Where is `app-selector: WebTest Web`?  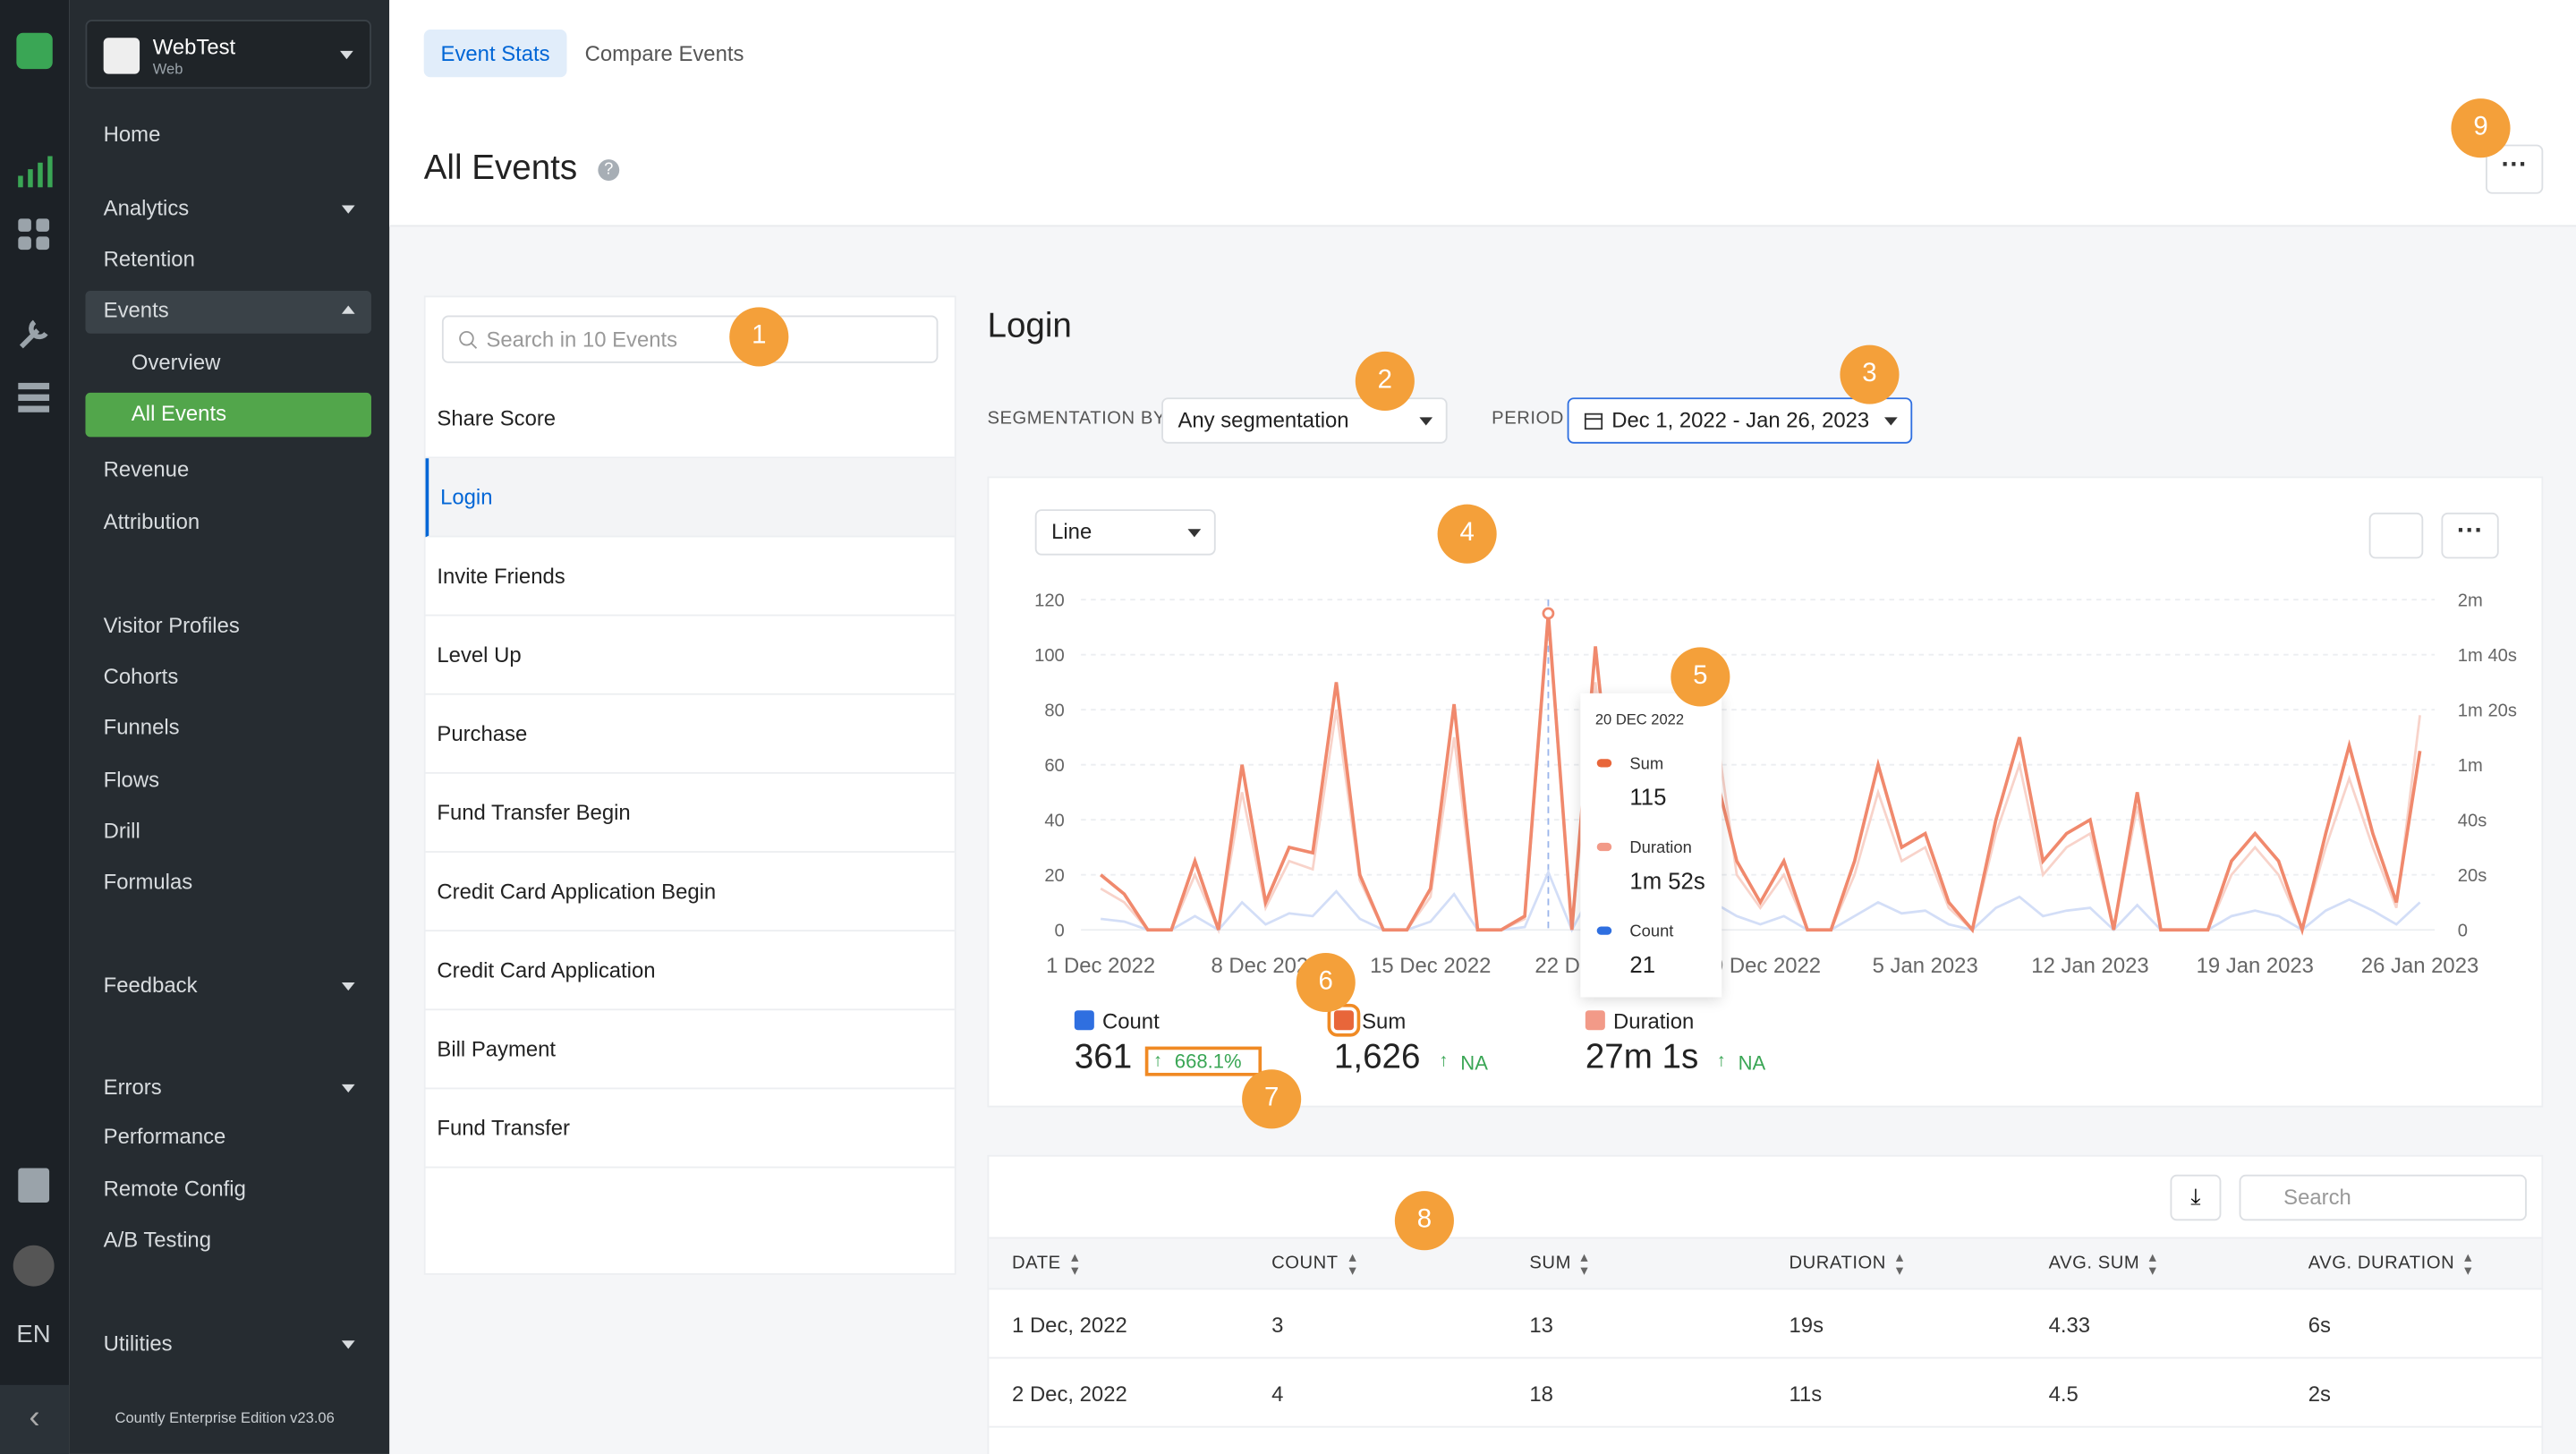
app-selector: WebTest Web is located at coordinates (228, 55).